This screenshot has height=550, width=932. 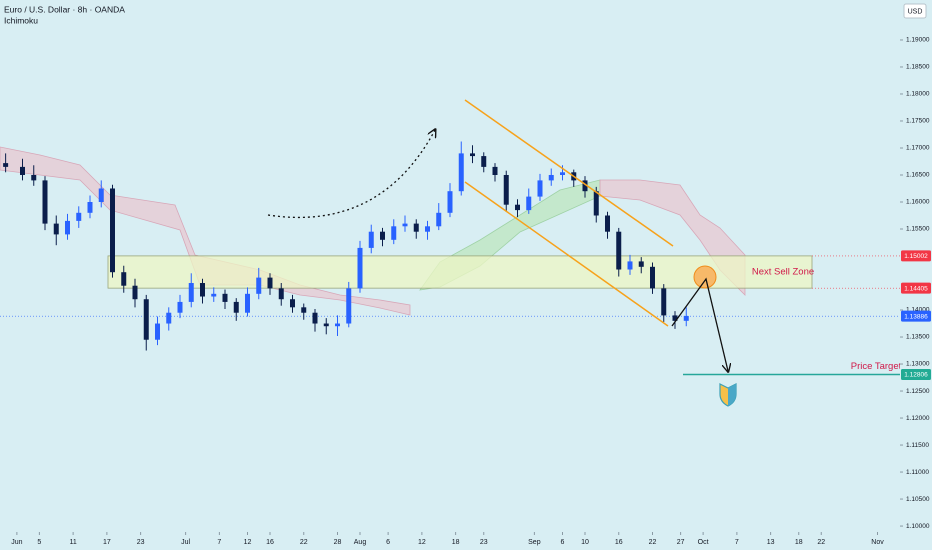 I want to click on x-tick-label: 17, so click(x=107, y=542).